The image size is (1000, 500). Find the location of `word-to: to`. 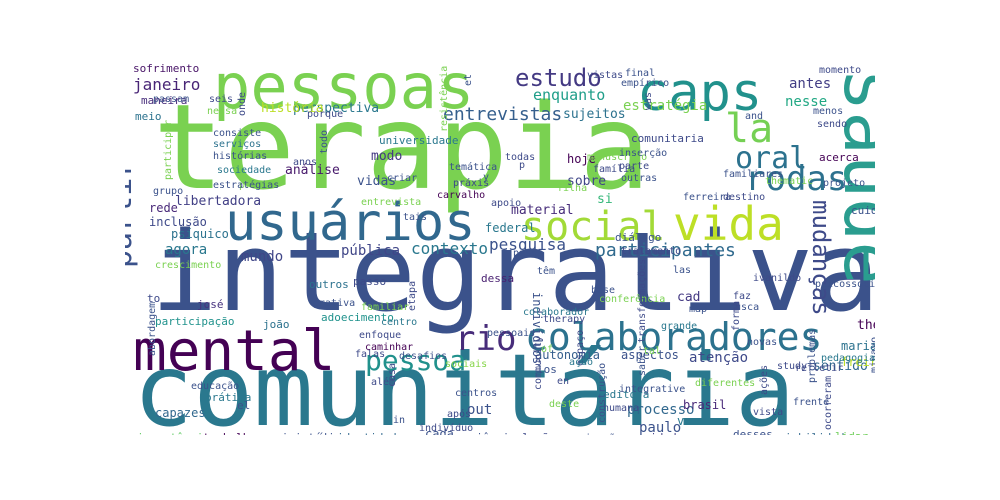

word-to: to is located at coordinates (153, 298).